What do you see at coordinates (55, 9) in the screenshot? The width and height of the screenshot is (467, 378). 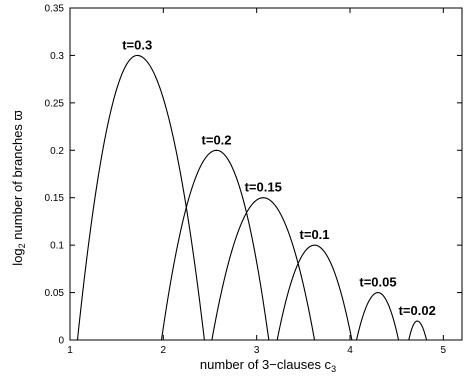 I see `y-tick-label: 0.35` at bounding box center [55, 9].